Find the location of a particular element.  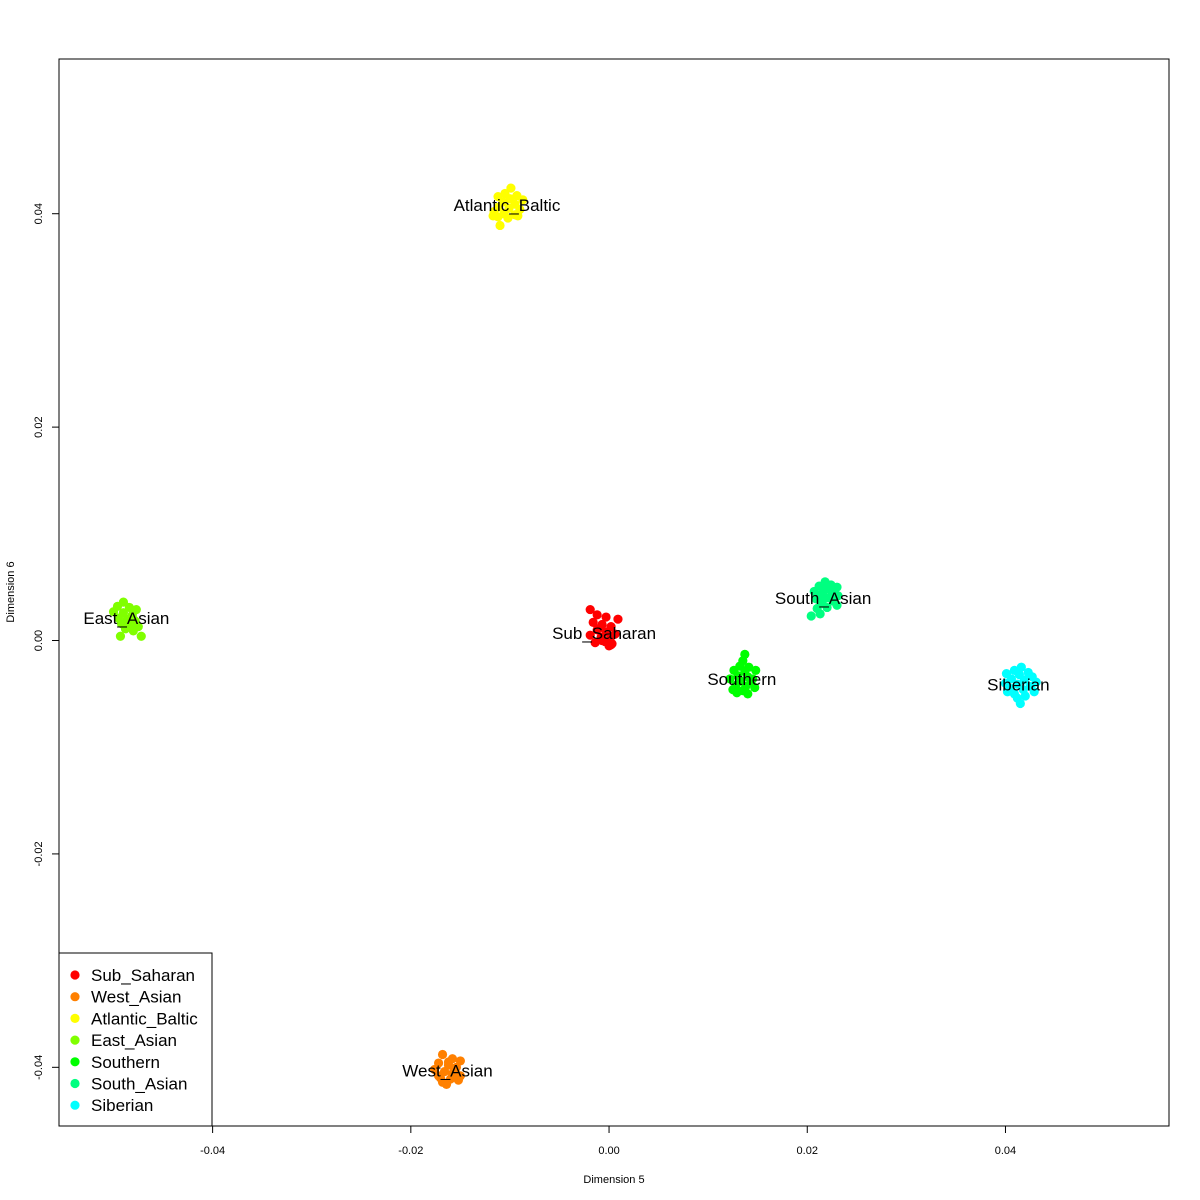

legend-label: East_Asian is located at coordinates (134, 1040).